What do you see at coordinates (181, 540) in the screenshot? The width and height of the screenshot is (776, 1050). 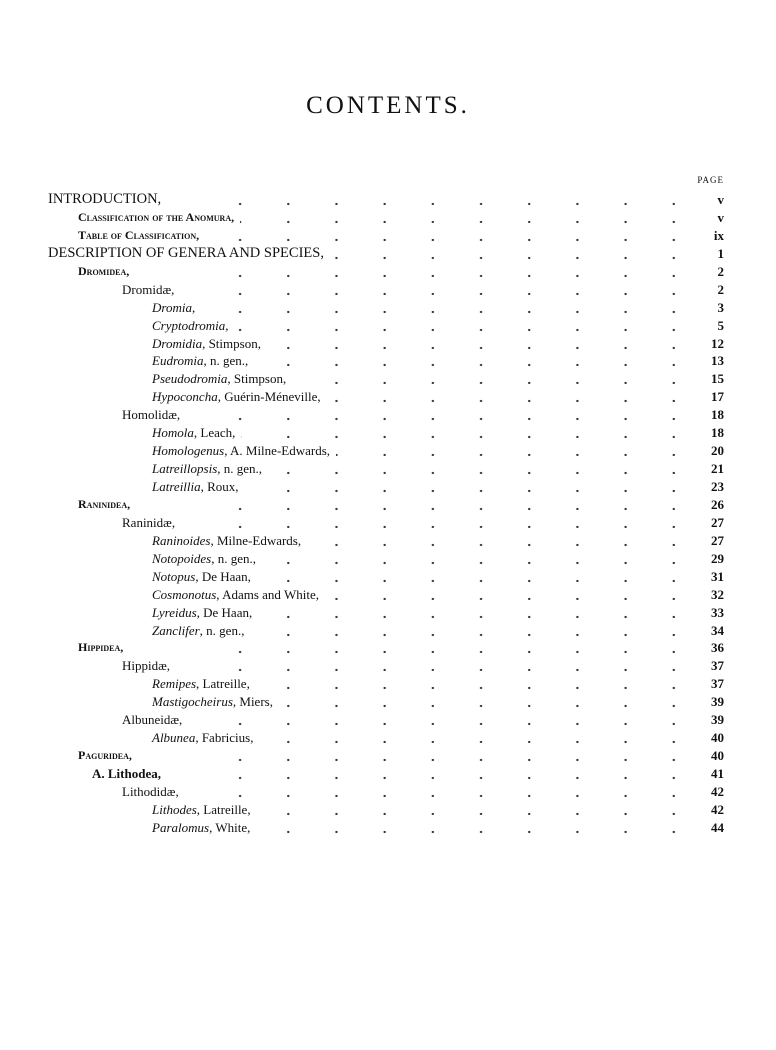 I see `entry-genus: Raninoides` at bounding box center [181, 540].